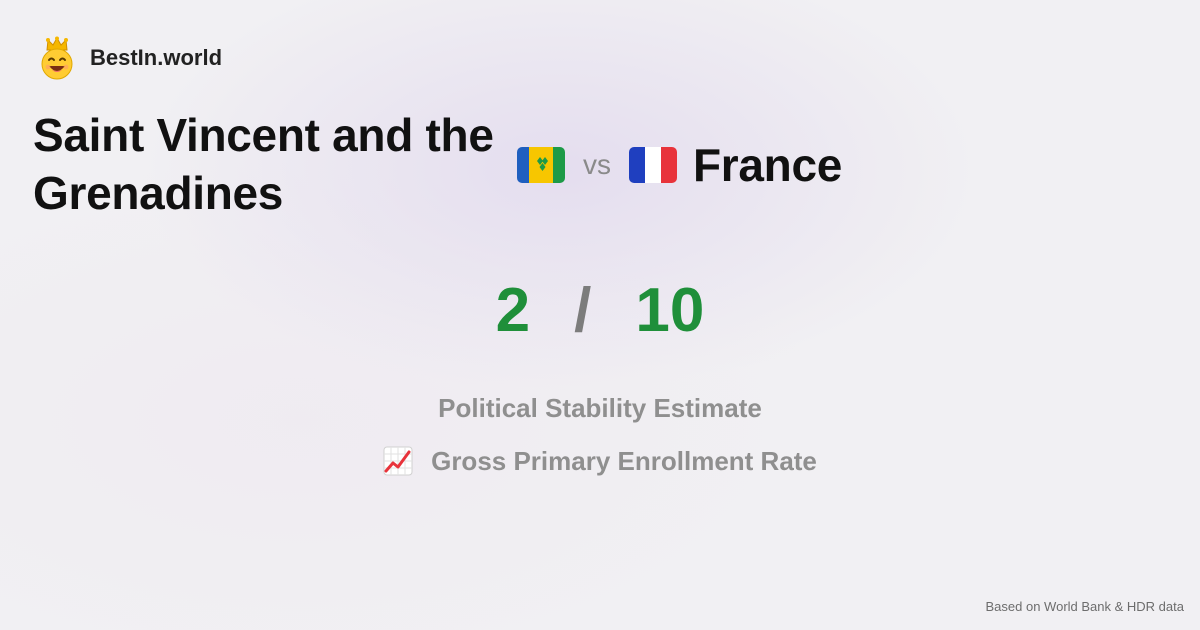  I want to click on secondary-metric: Gross Primary Enrollment Rate, so click(600, 461).